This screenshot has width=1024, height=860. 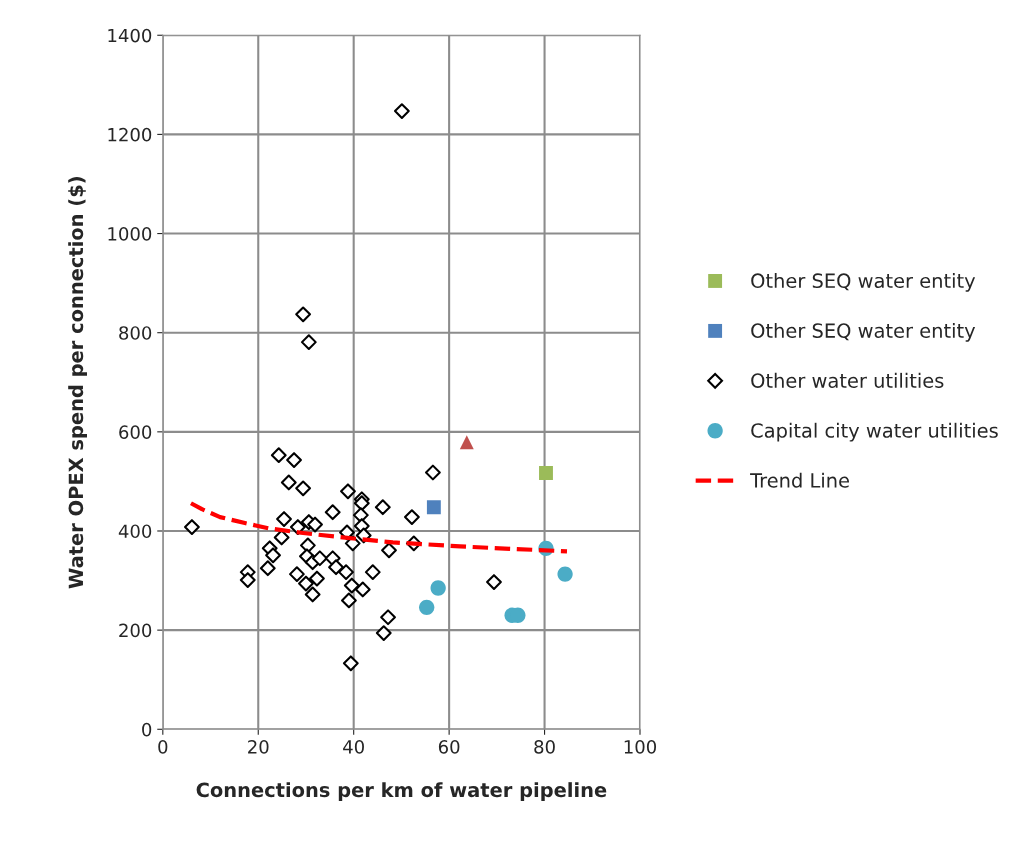 What do you see at coordinates (640, 747) in the screenshot?
I see `x-tick-label: 100` at bounding box center [640, 747].